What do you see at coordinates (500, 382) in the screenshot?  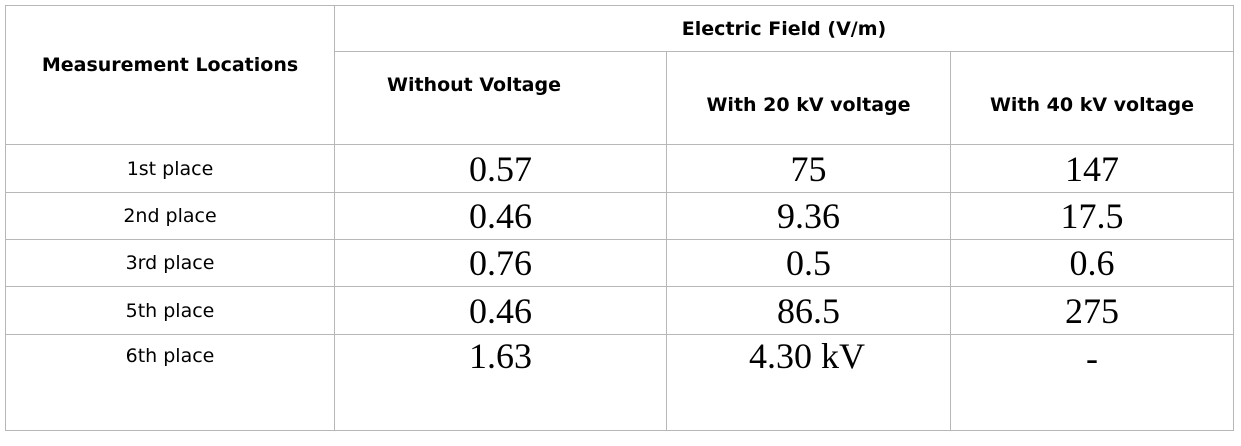 I see `value-cell: 1.63` at bounding box center [500, 382].